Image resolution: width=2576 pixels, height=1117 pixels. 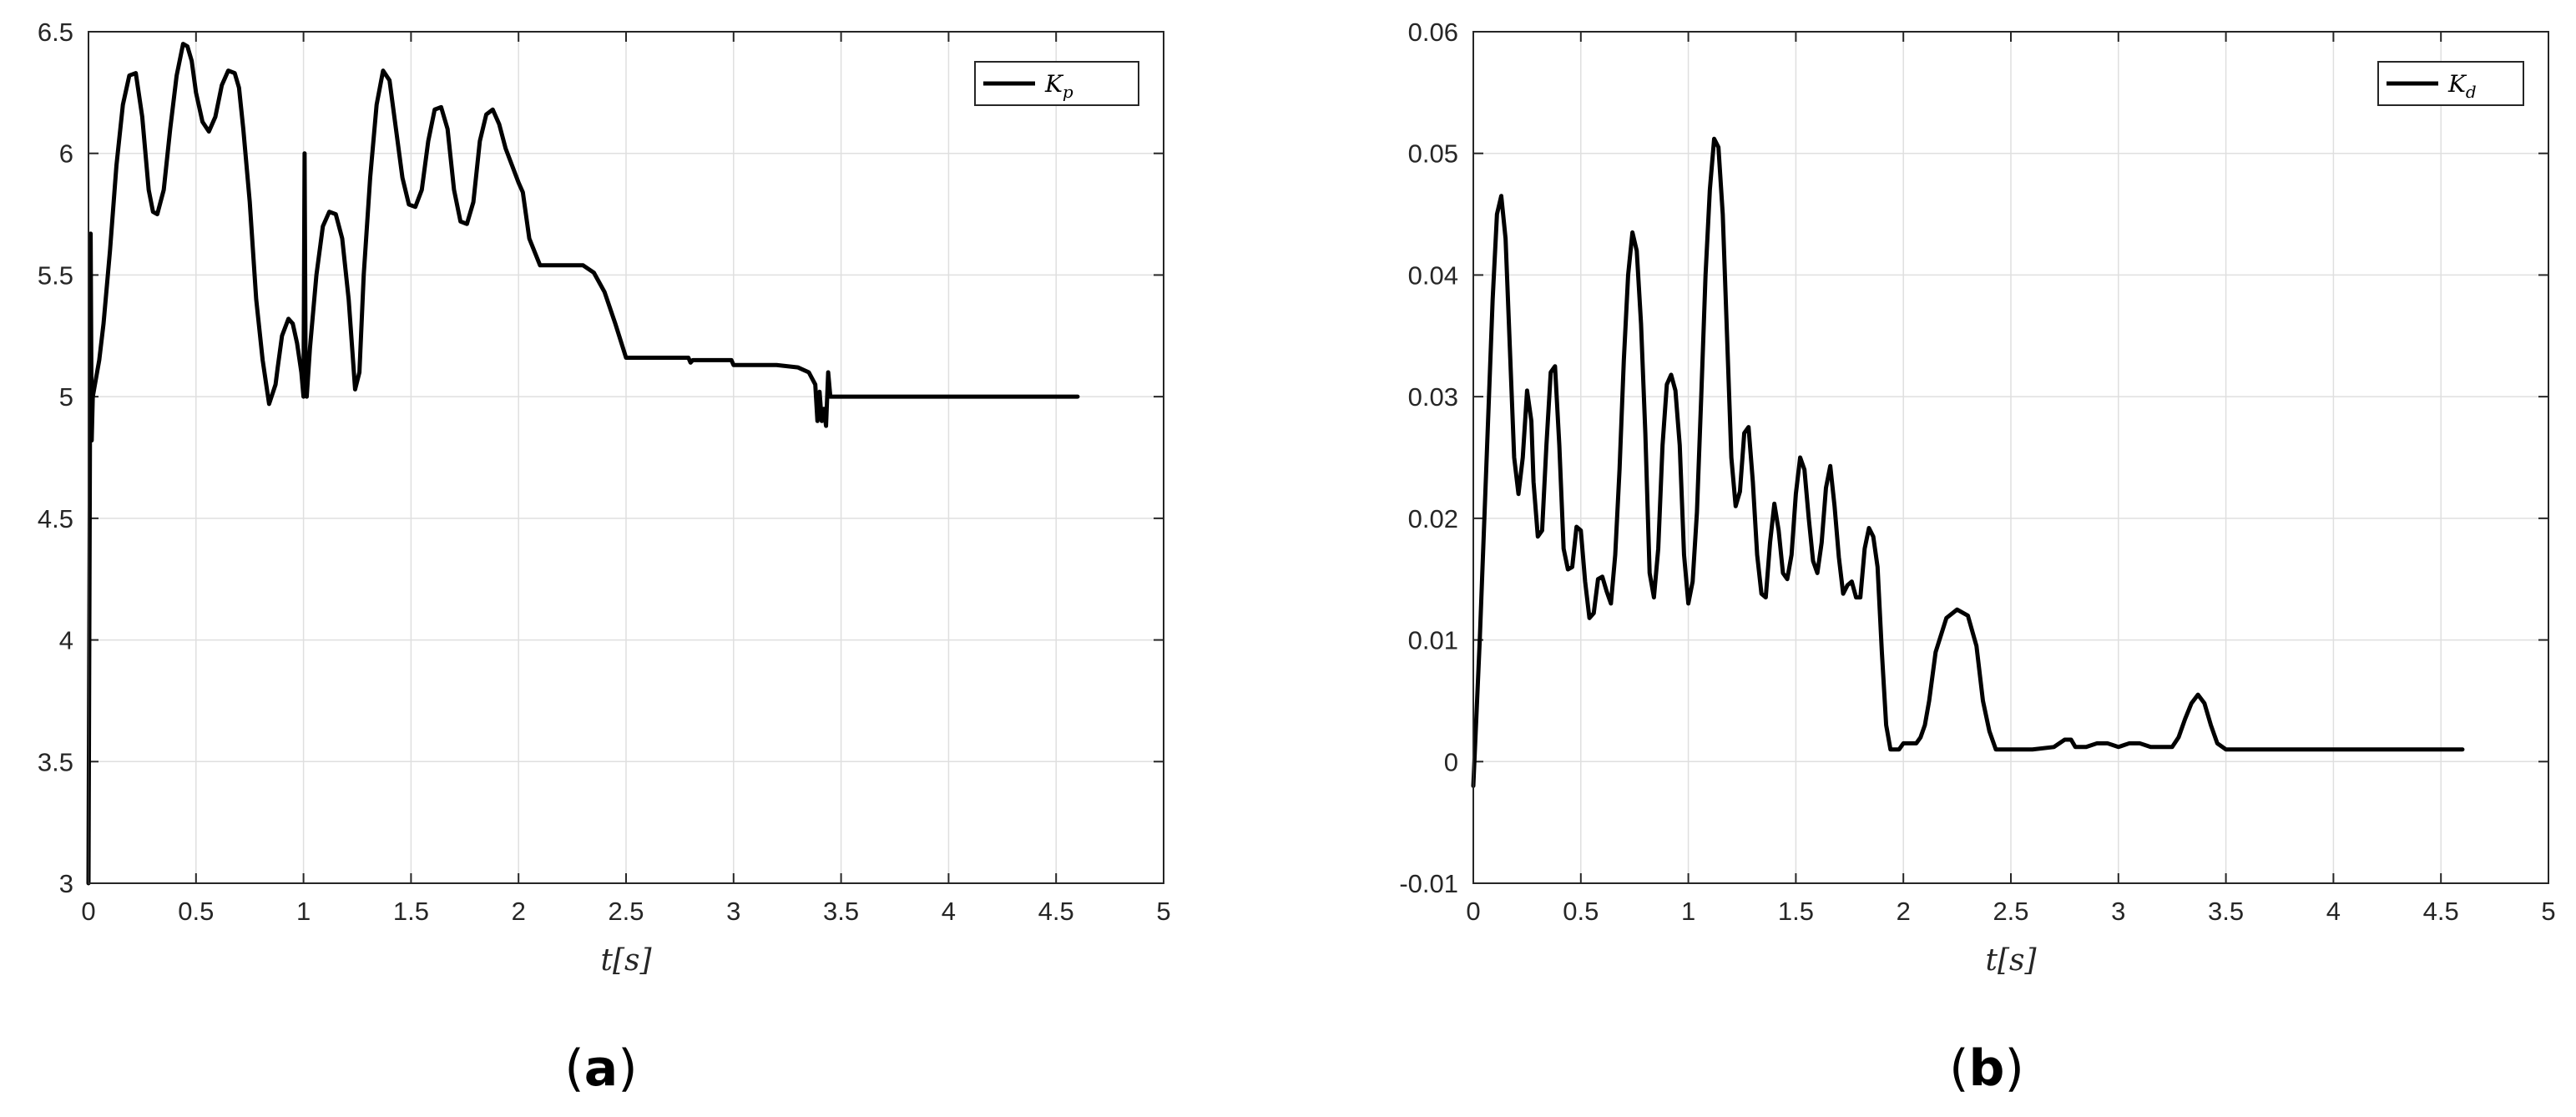 What do you see at coordinates (55, 762) in the screenshot?
I see `y-tick-label: 3.5` at bounding box center [55, 762].